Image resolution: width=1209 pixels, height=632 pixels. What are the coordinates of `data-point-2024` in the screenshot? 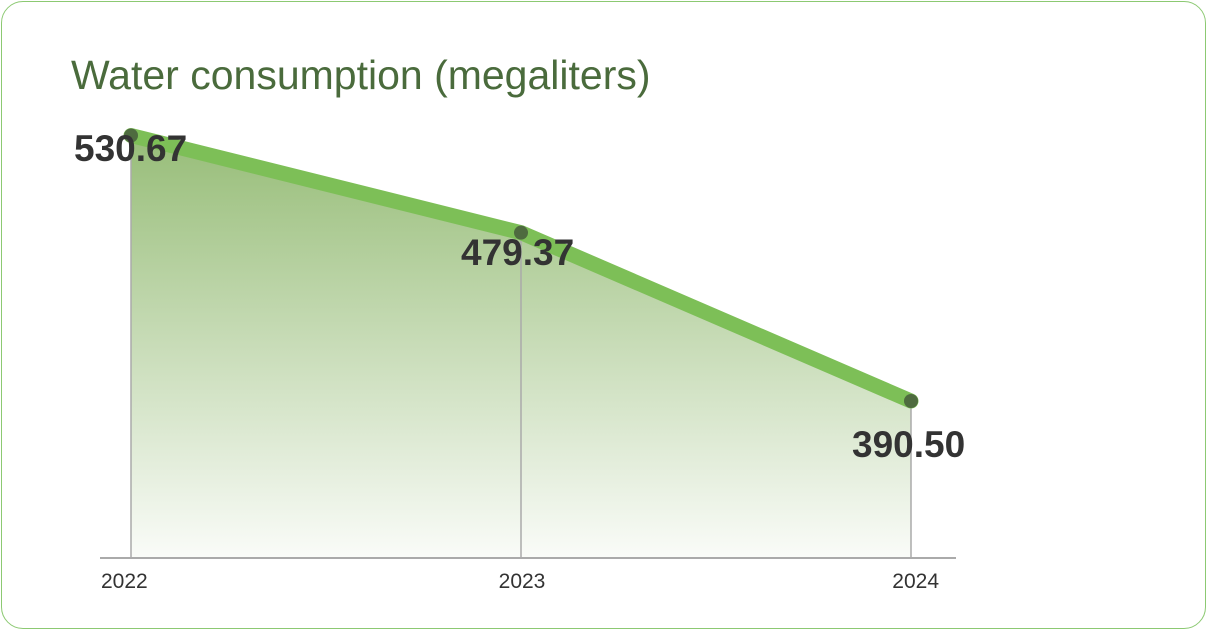 It's located at (911, 400).